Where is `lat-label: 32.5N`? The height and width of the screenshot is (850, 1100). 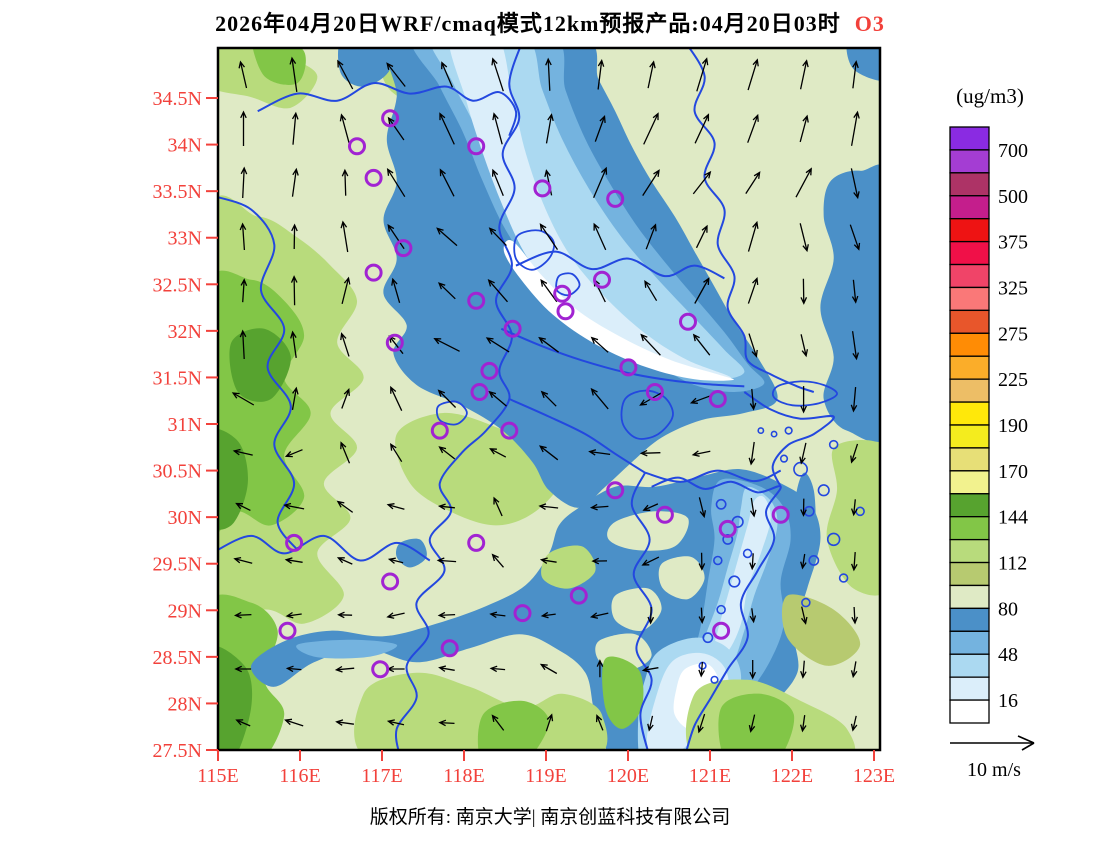
lat-label: 32.5N is located at coordinates (177, 285).